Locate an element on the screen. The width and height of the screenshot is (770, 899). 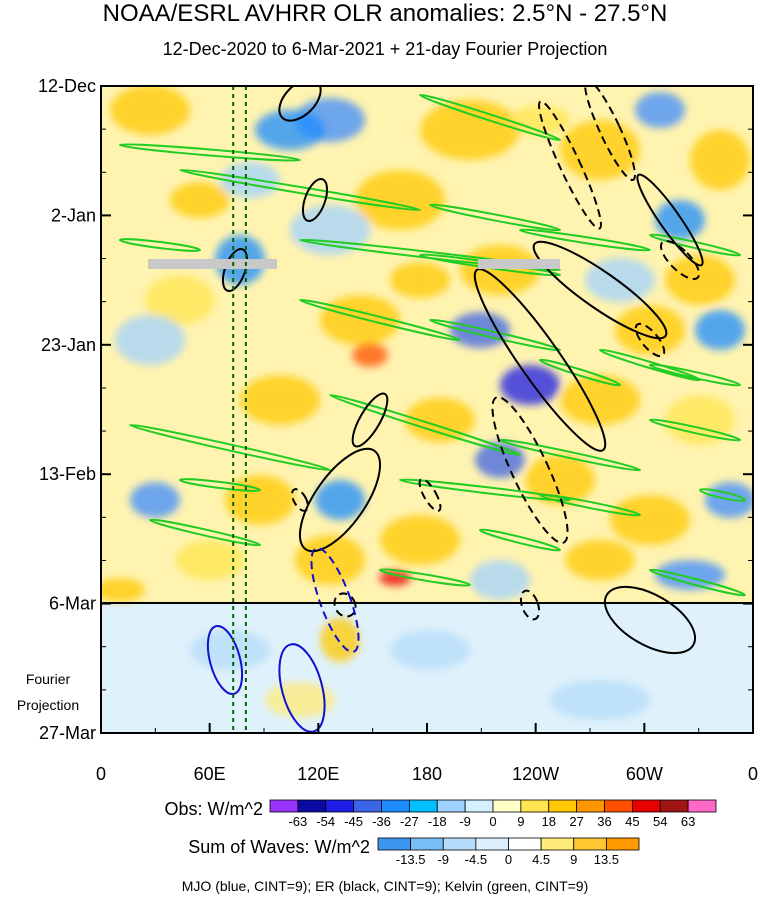
y-tick-label: 13-Feb is located at coordinates (67, 474).